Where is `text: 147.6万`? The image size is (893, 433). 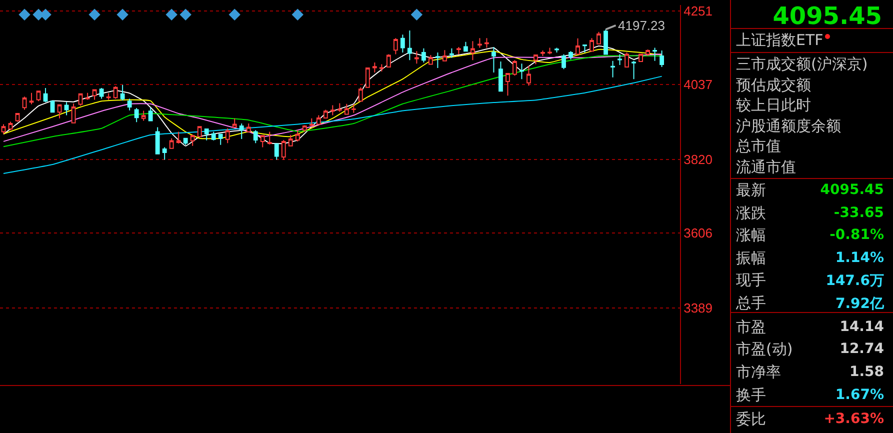
text: 147.6万 is located at coordinates (855, 281).